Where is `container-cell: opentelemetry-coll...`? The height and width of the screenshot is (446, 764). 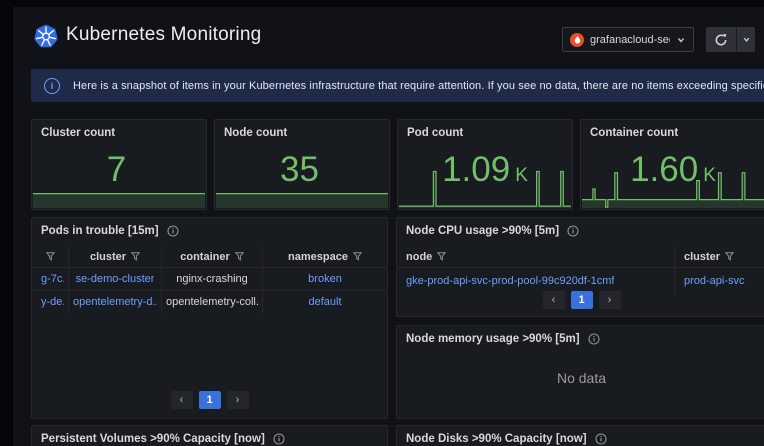 container-cell: opentelemetry-coll... is located at coordinates (212, 302).